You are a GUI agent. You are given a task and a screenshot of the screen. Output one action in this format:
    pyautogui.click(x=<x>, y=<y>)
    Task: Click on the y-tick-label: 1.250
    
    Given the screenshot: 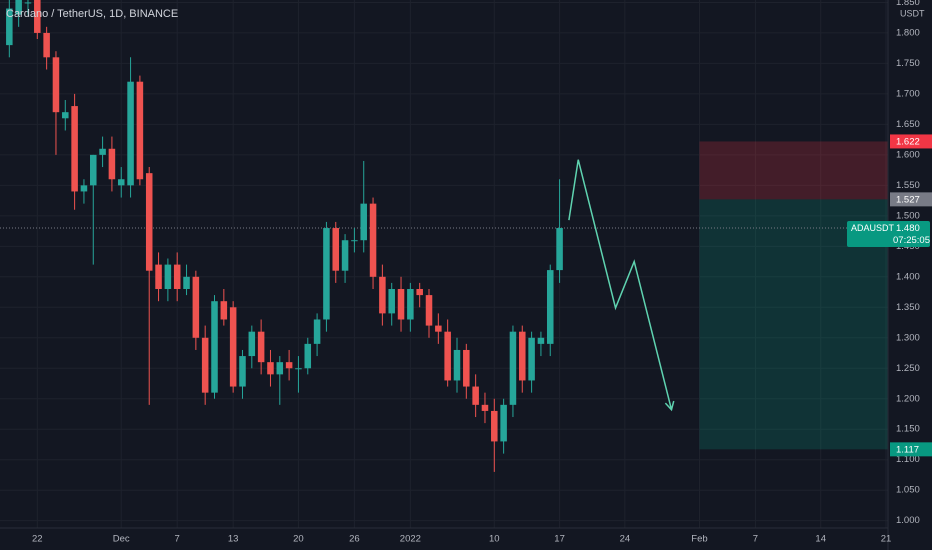 What is the action you would take?
    pyautogui.click(x=908, y=368)
    